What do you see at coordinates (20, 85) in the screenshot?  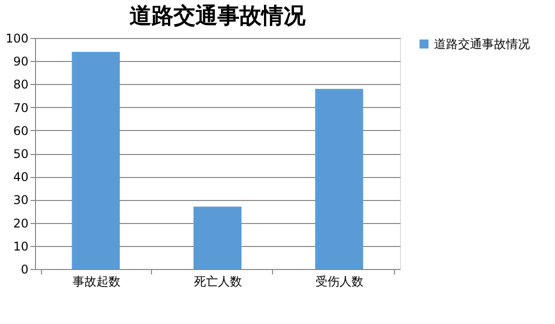 I see `y-tick-label: 80` at bounding box center [20, 85].